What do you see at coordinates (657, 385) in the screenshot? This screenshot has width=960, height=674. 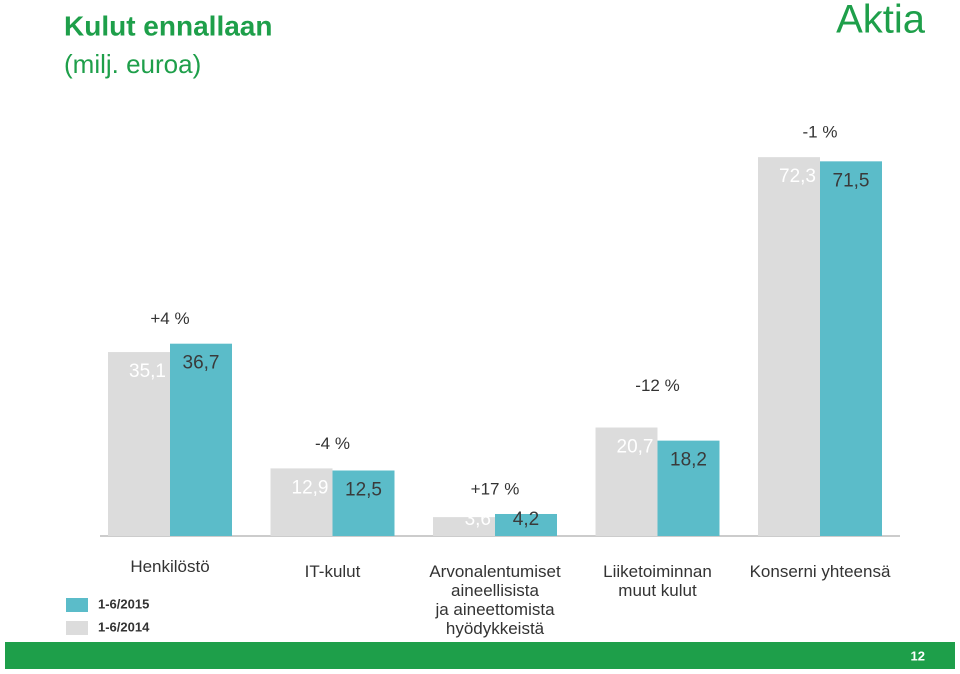 I see `change-annotation: -12 %` at bounding box center [657, 385].